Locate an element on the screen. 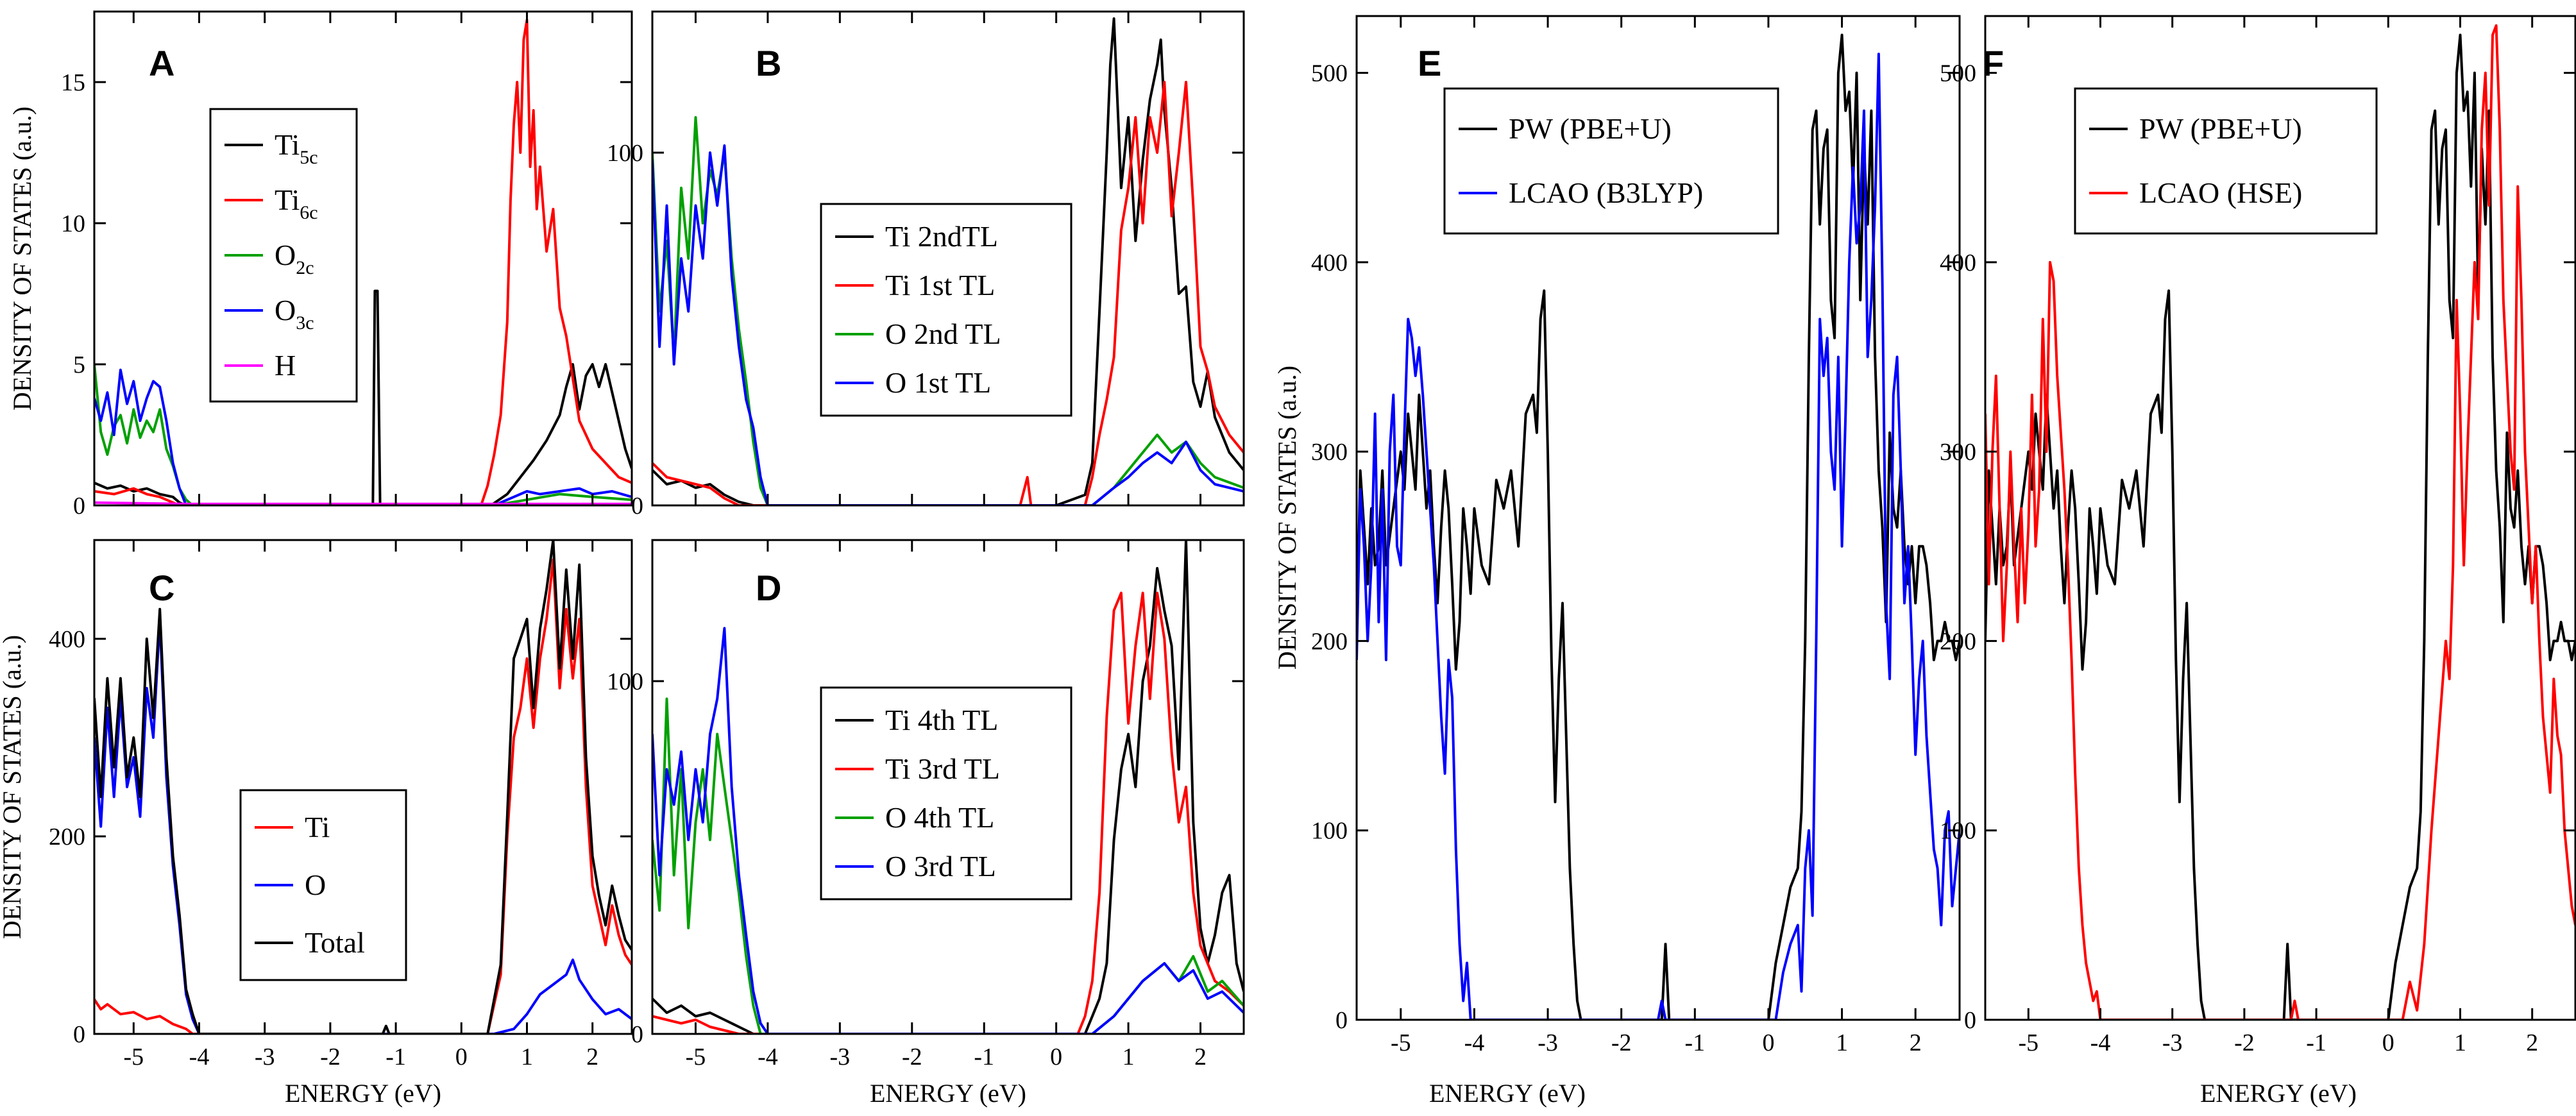 This screenshot has width=2576, height=1116. legend-entry: Ti5c is located at coordinates (296, 148).